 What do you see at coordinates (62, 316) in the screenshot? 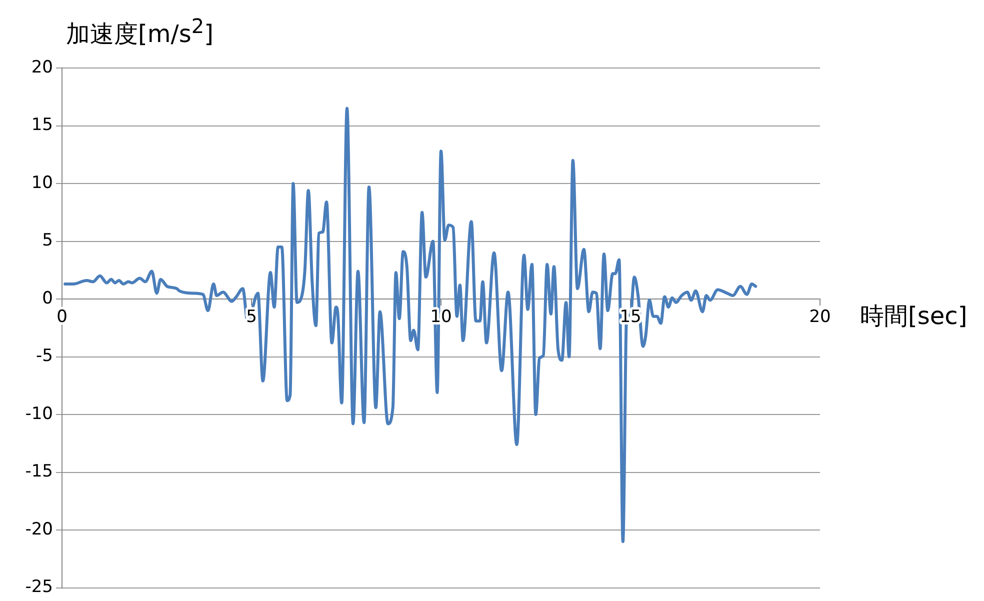
I see `x-tick-label: 0` at bounding box center [62, 316].